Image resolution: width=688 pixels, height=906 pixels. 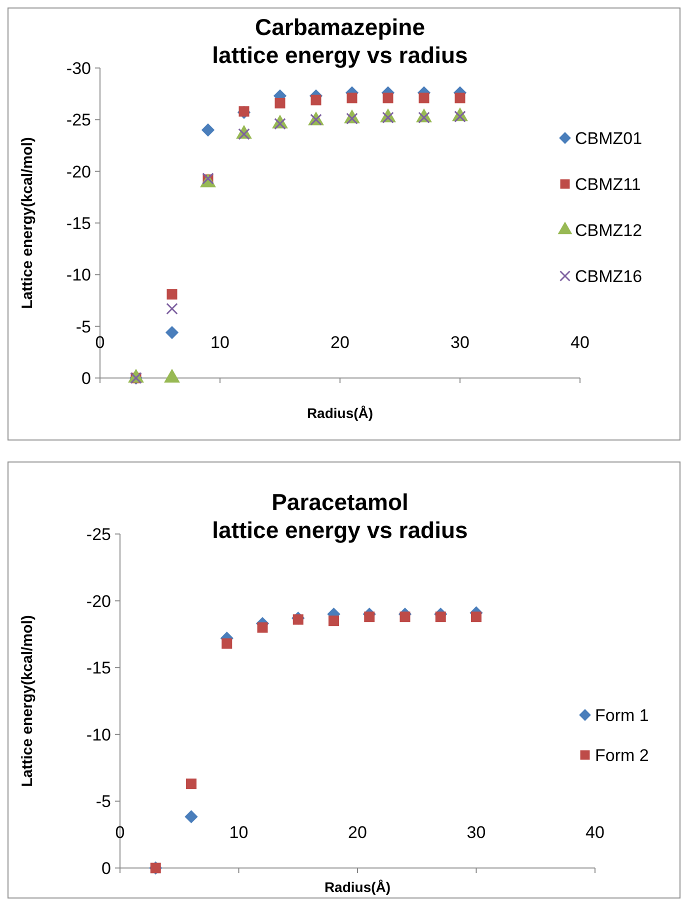 I want to click on chart-title: Carbamazepine lattice energy vs radius, so click(x=340, y=41).